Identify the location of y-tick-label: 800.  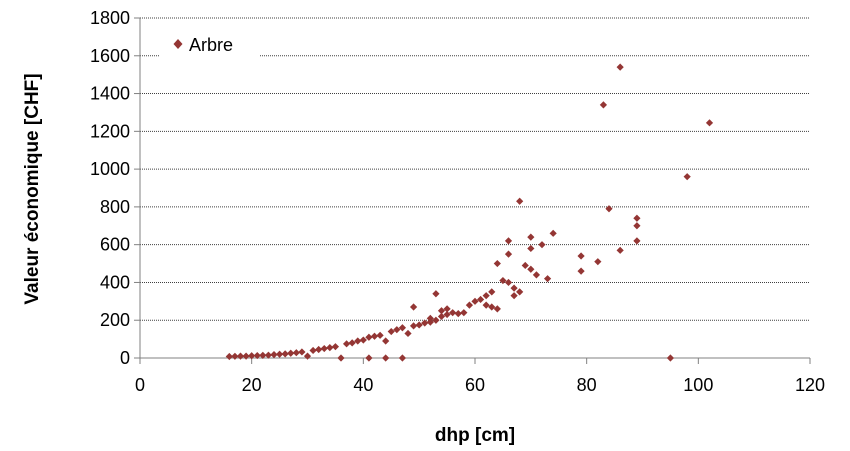
(115, 207).